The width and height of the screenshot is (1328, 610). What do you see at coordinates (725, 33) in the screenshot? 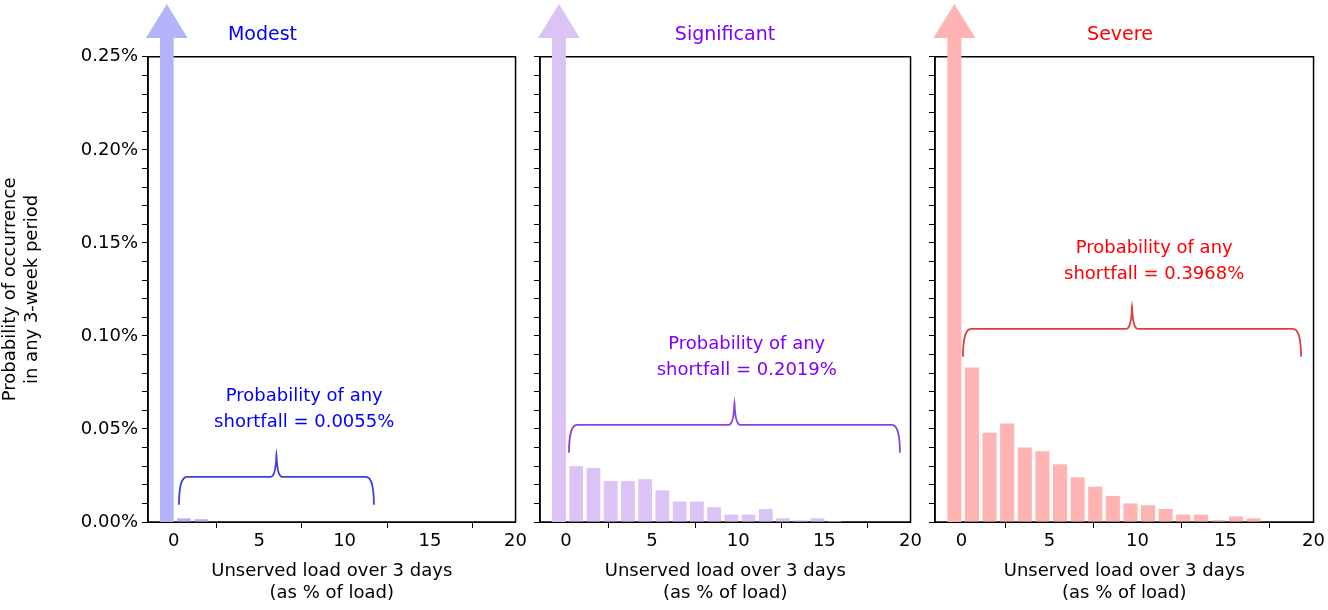
I see `chart-title: Significant` at bounding box center [725, 33].